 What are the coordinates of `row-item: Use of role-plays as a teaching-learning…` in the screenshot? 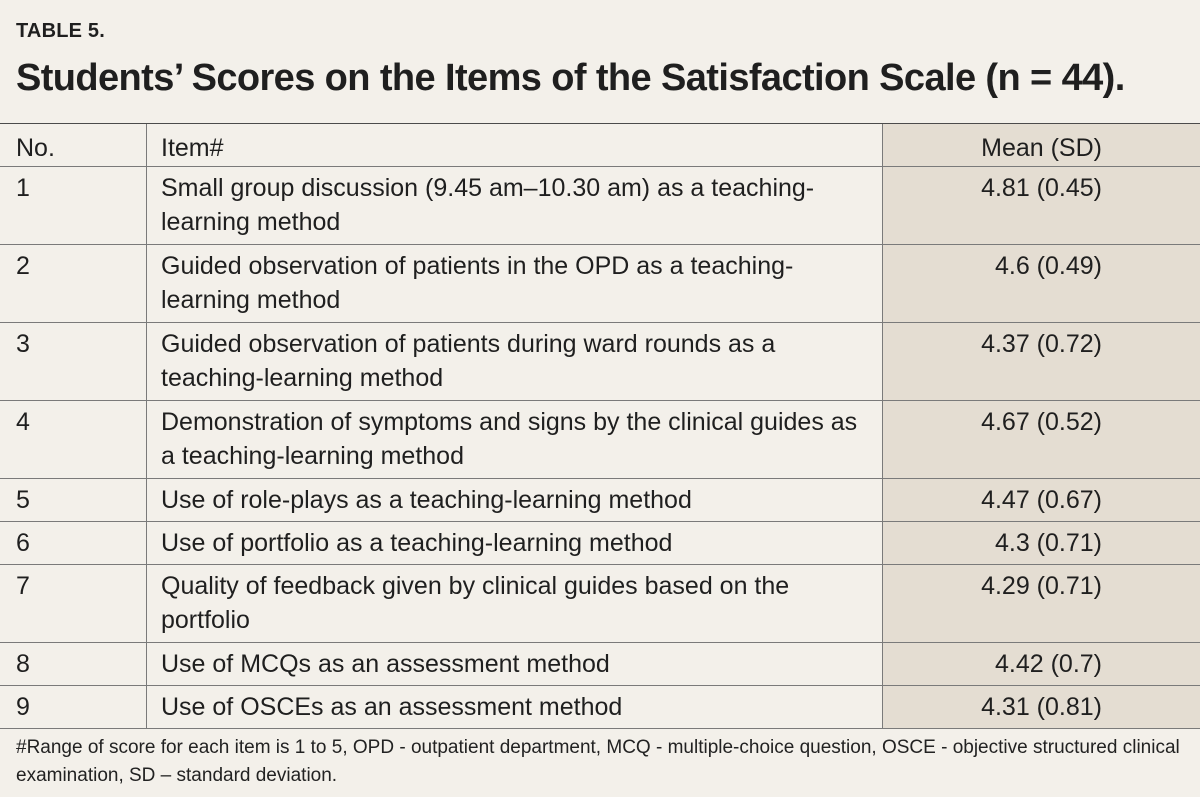 It's located at (514, 500).